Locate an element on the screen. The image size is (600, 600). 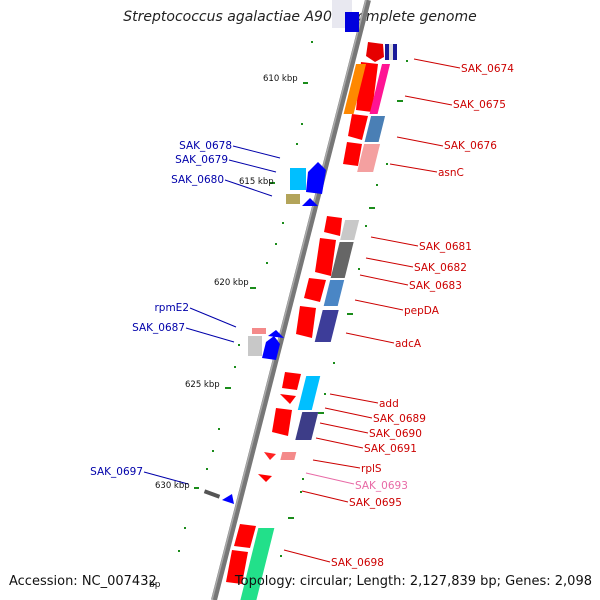
gene-sak0682-arrow is located at coordinates (325, 257).